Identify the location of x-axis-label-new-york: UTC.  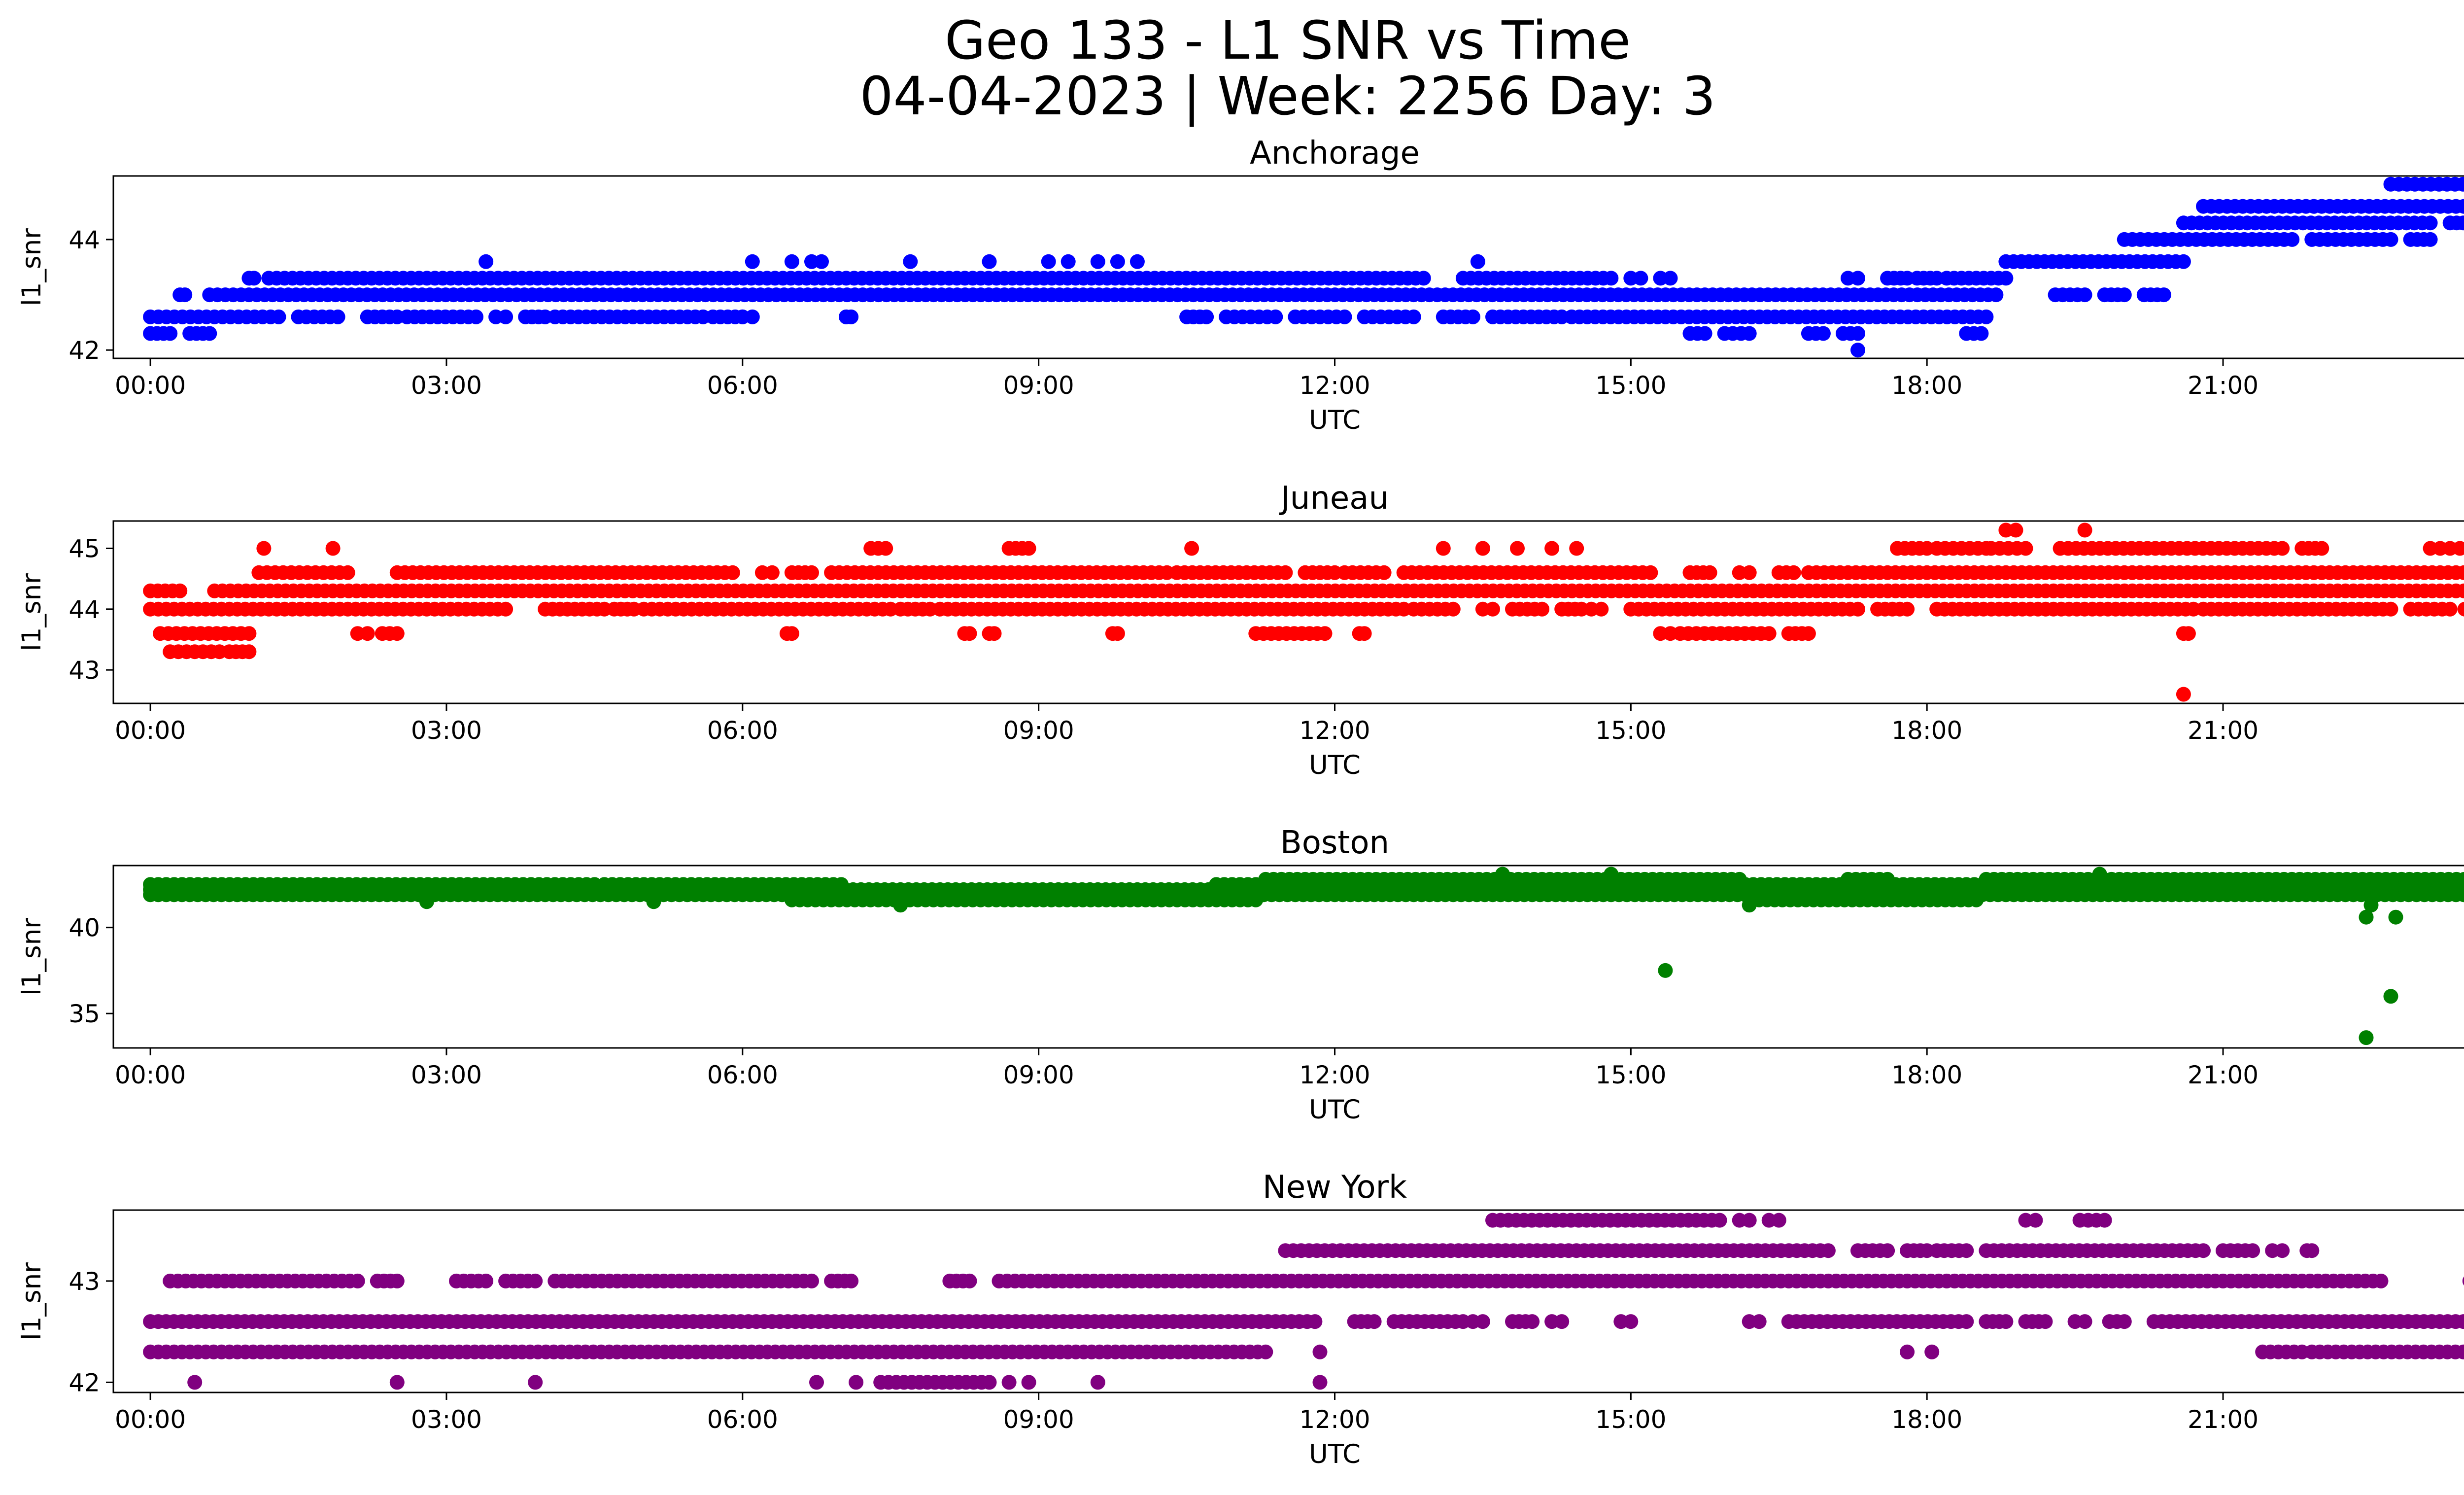
(1335, 1454).